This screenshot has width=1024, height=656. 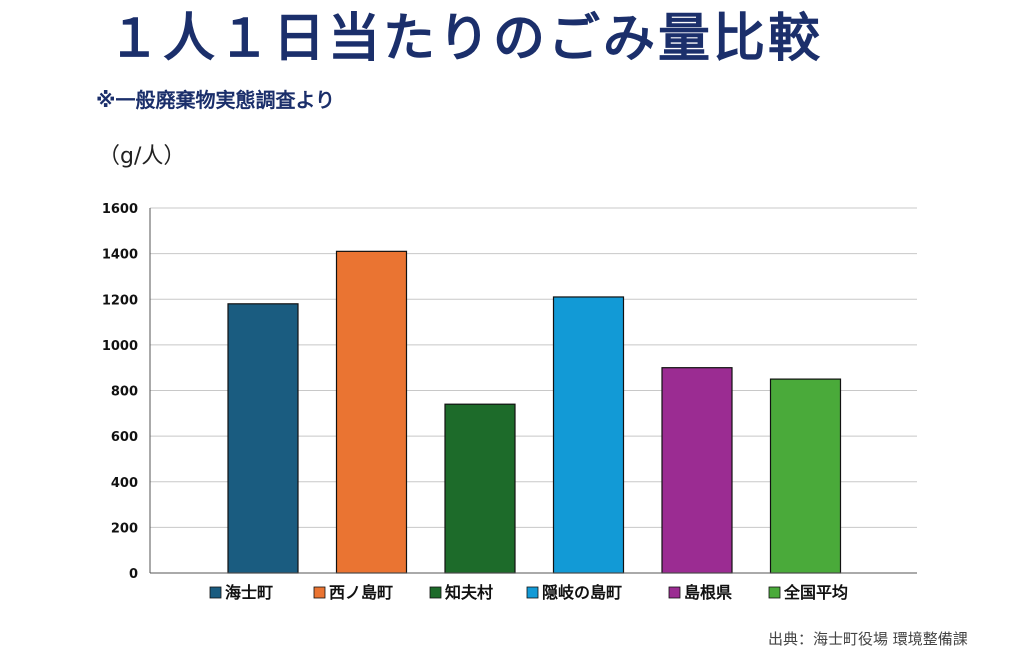 I want to click on y-tick-label: 1200, so click(x=120, y=300).